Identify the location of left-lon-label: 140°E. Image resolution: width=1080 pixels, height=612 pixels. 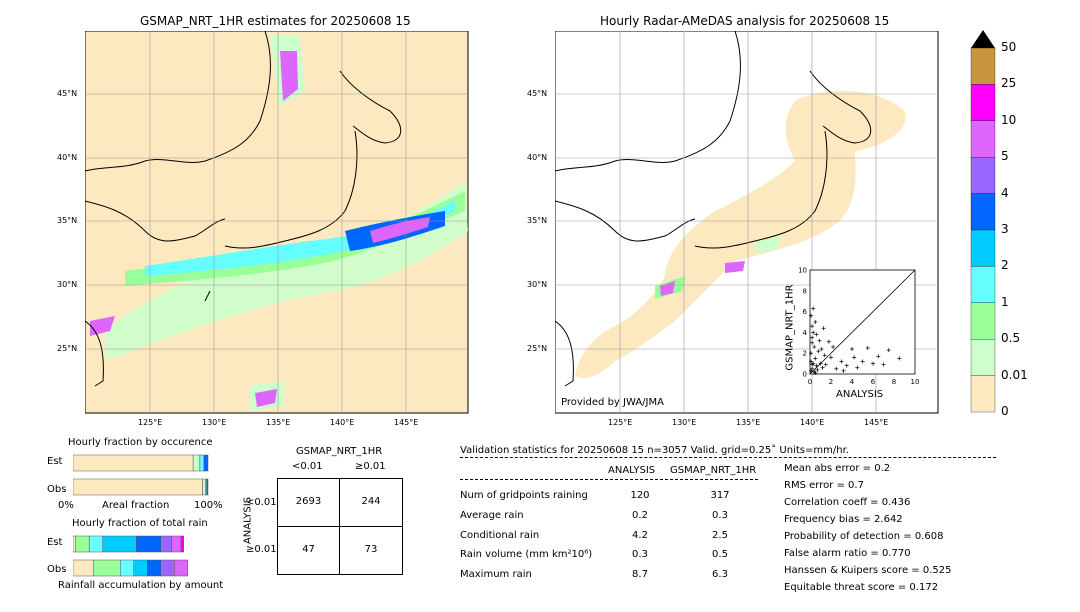
(342, 422).